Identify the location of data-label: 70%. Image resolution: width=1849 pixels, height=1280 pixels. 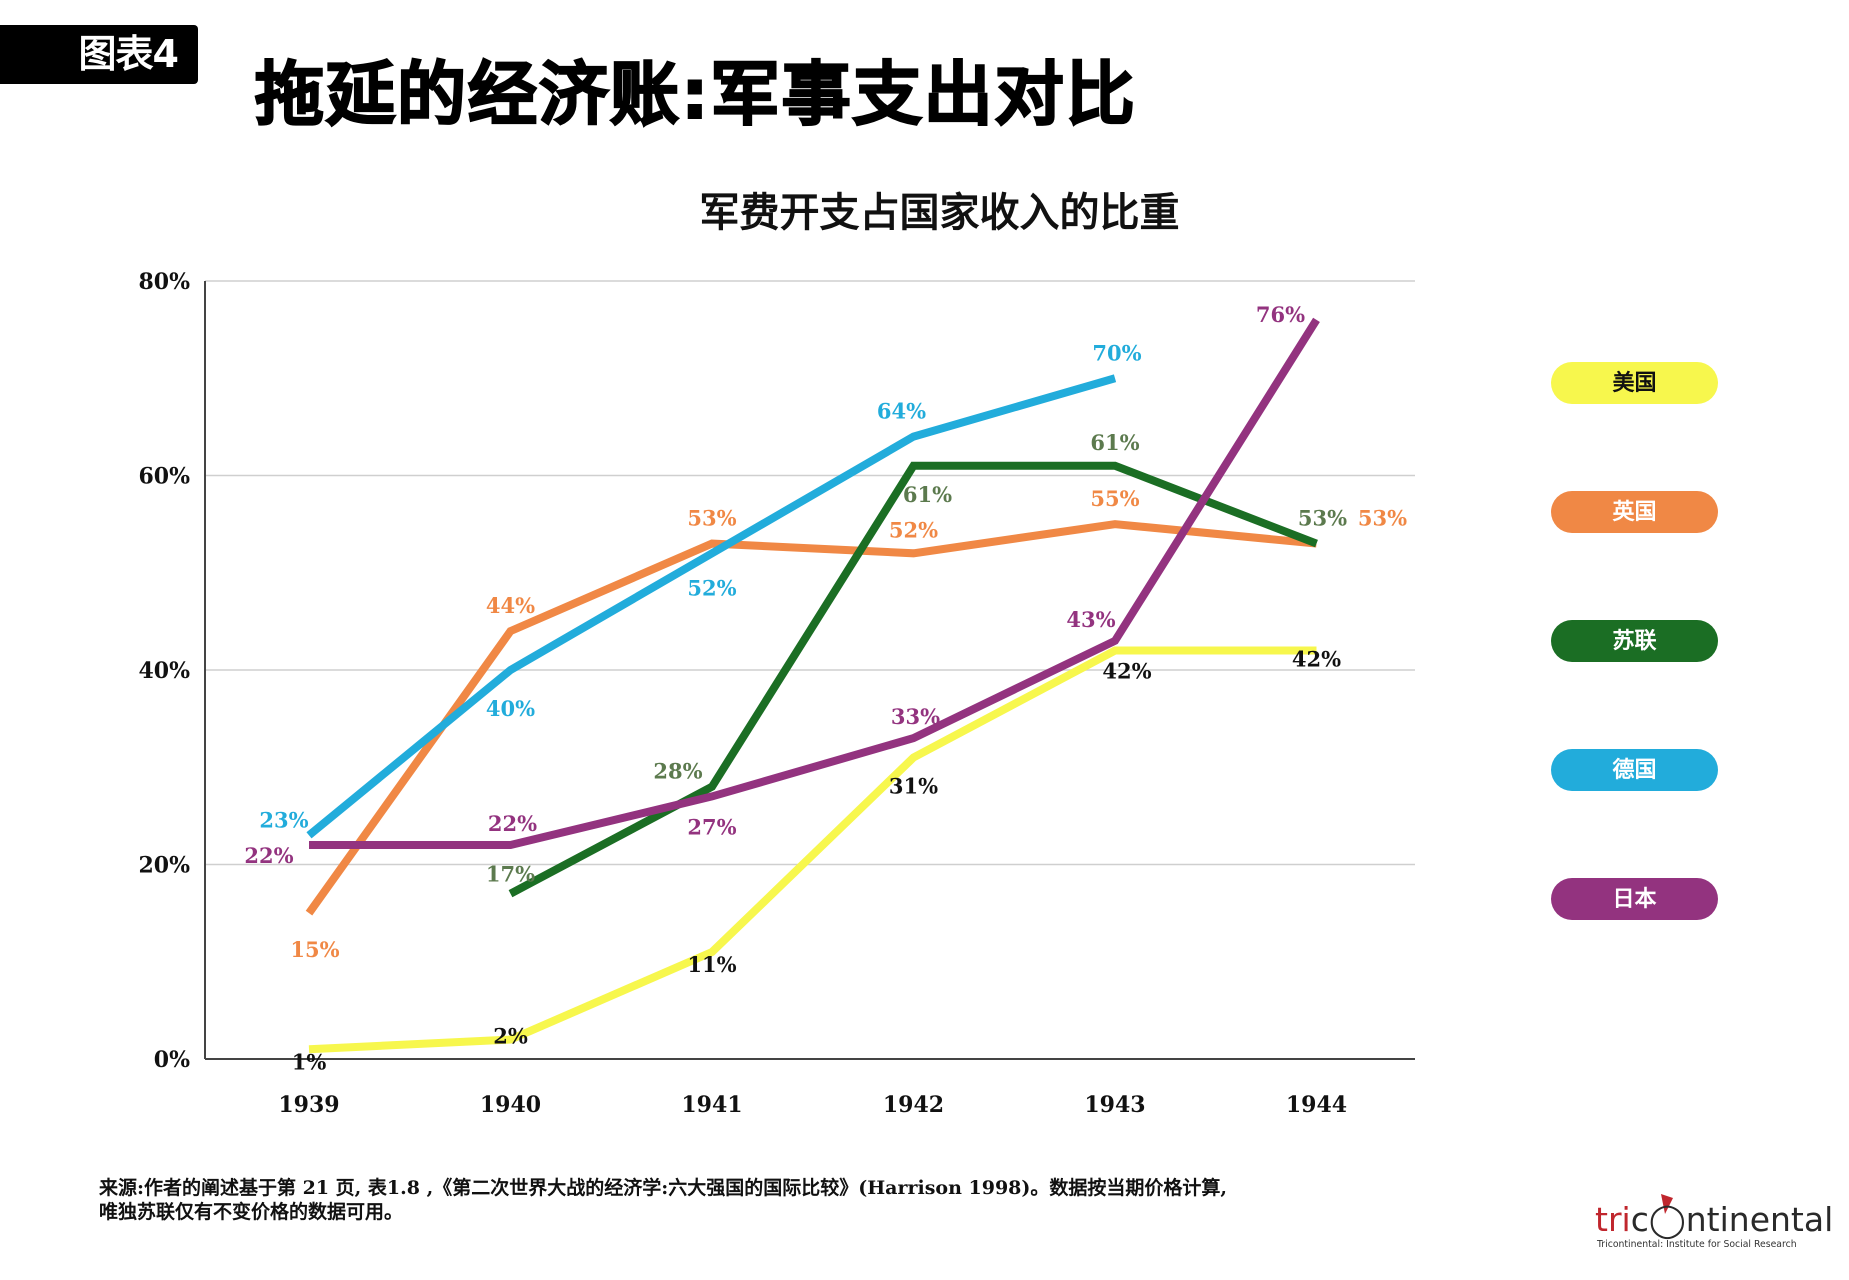
(1116, 352).